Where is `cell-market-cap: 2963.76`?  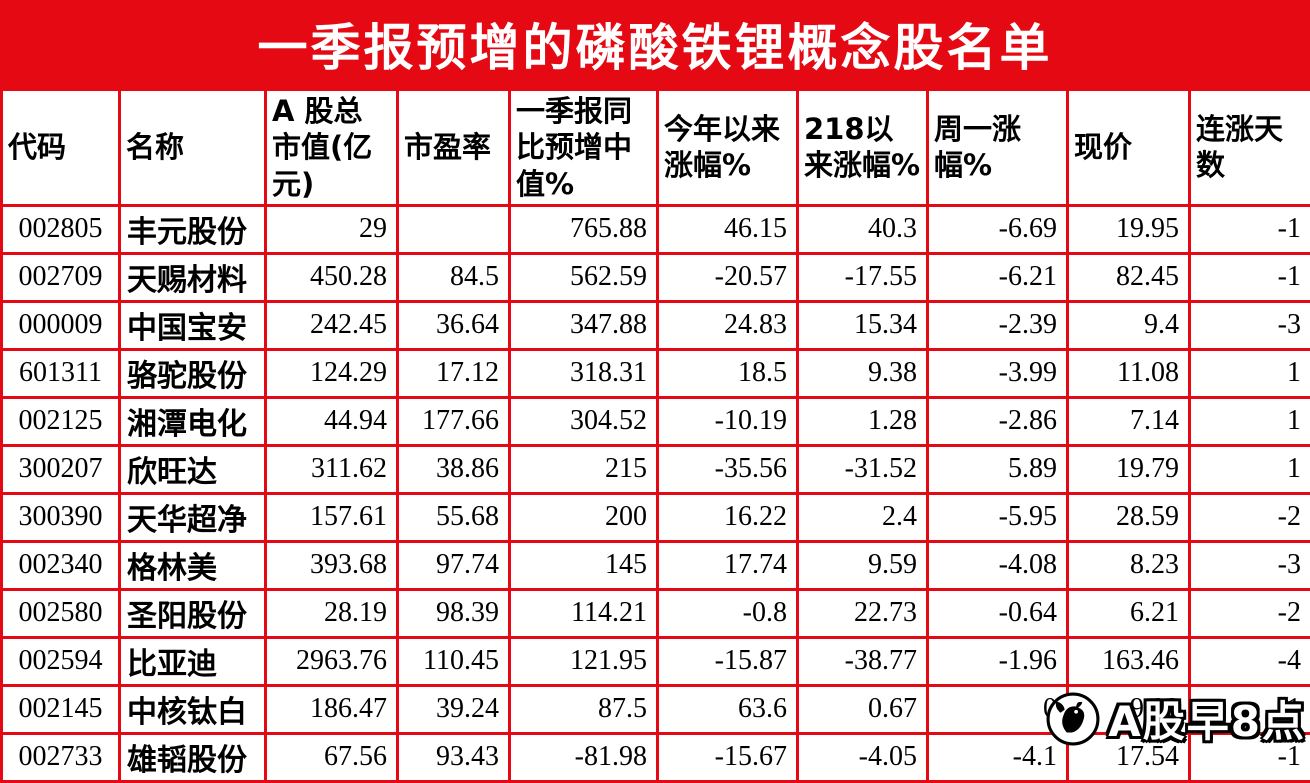
cell-market-cap: 2963.76 is located at coordinates (332, 661).